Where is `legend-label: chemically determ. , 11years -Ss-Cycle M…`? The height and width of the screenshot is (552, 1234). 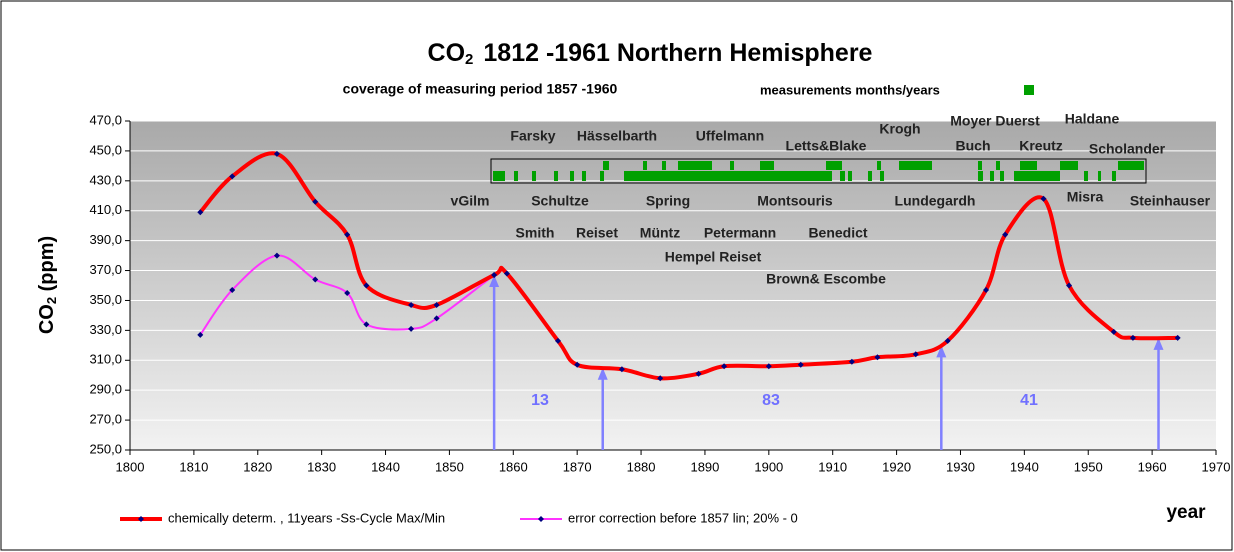
legend-label: chemically determ. , 11years -Ss-Cycle M… is located at coordinates (306, 517).